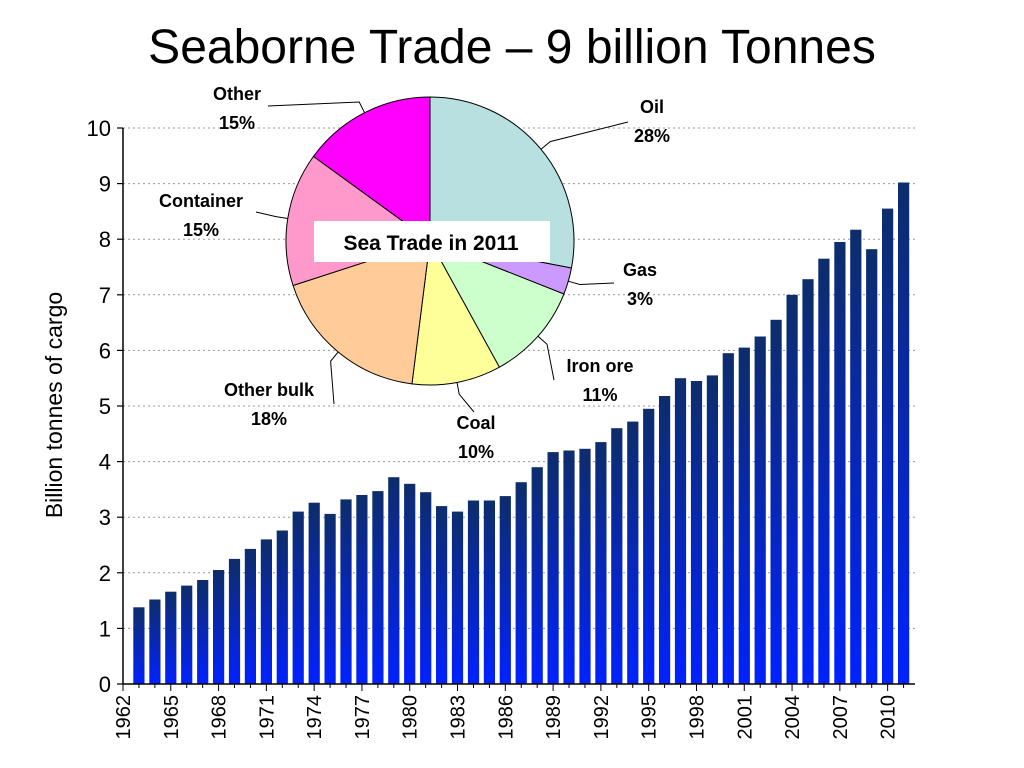 The width and height of the screenshot is (1024, 768). What do you see at coordinates (888, 446) in the screenshot?
I see `bar-2010` at bounding box center [888, 446].